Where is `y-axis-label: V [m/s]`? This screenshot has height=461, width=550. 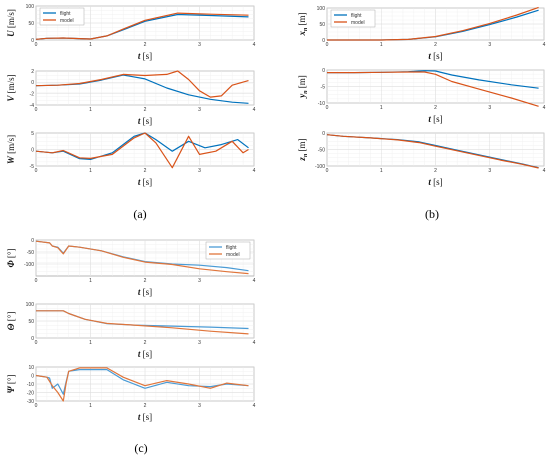 y-axis-label: V [m/s] is located at coordinates (11, 87).